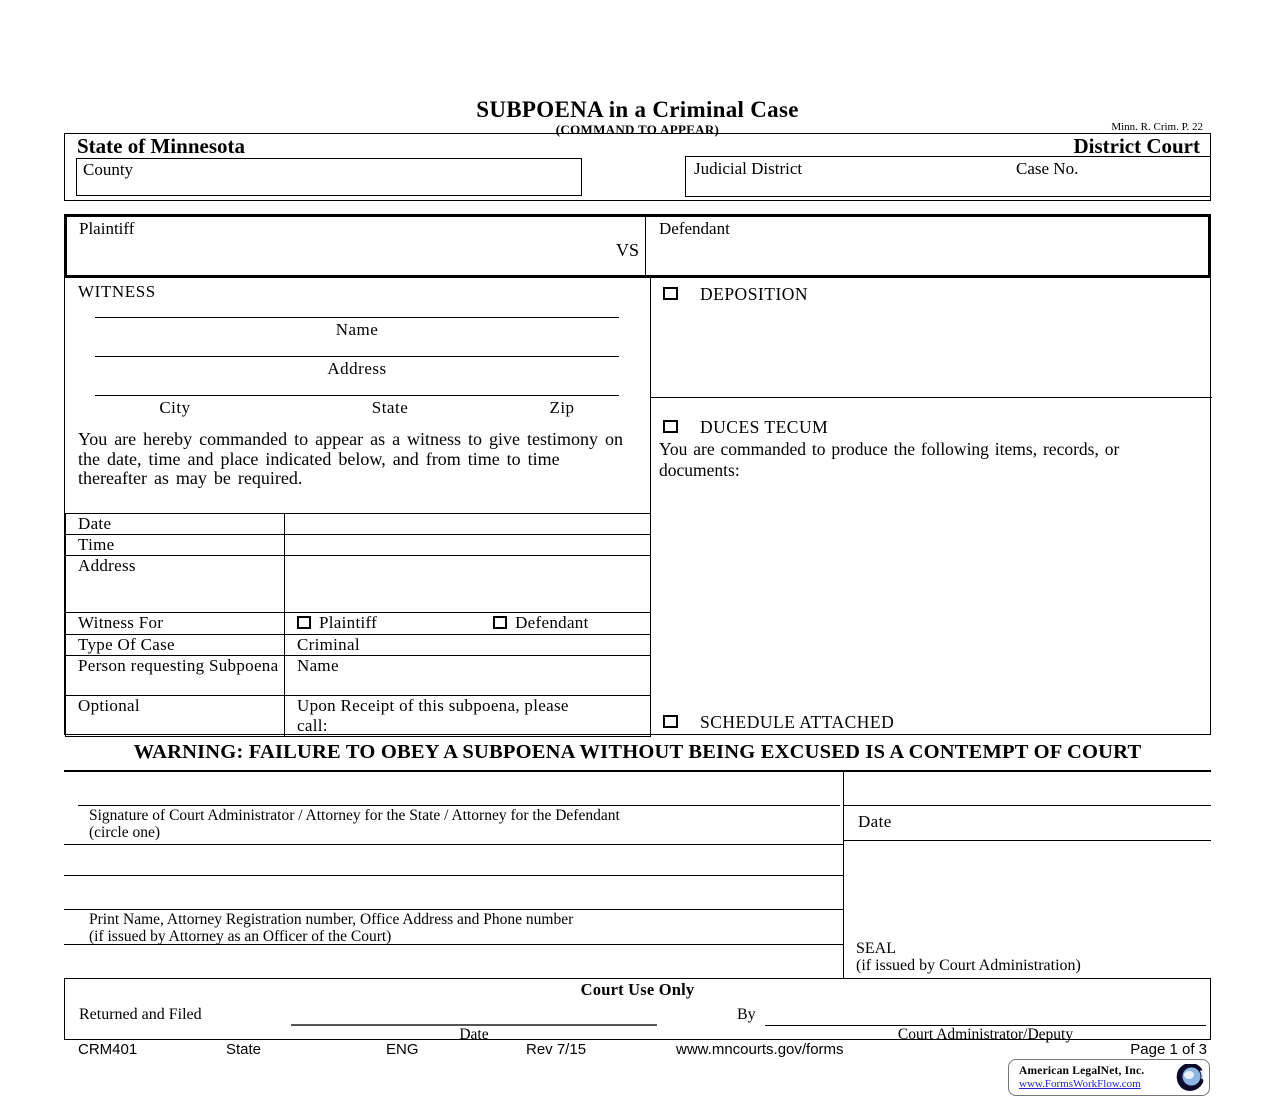  Describe the element at coordinates (108, 169) in the screenshot. I see `county-label: County` at that location.